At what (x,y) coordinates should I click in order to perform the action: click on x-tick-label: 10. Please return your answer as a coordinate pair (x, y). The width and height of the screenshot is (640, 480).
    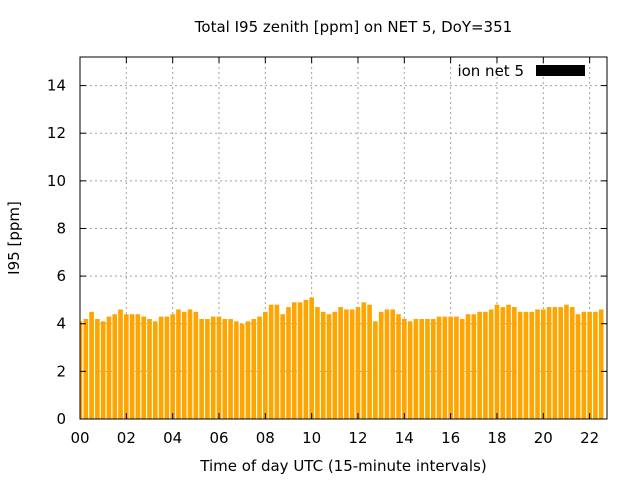
    Looking at the image, I should click on (311, 438).